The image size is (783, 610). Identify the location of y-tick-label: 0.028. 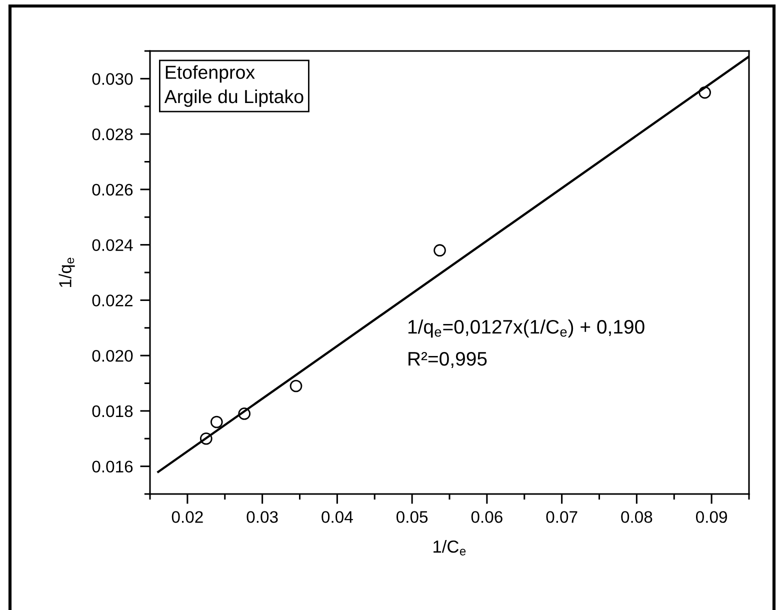
(112, 134).